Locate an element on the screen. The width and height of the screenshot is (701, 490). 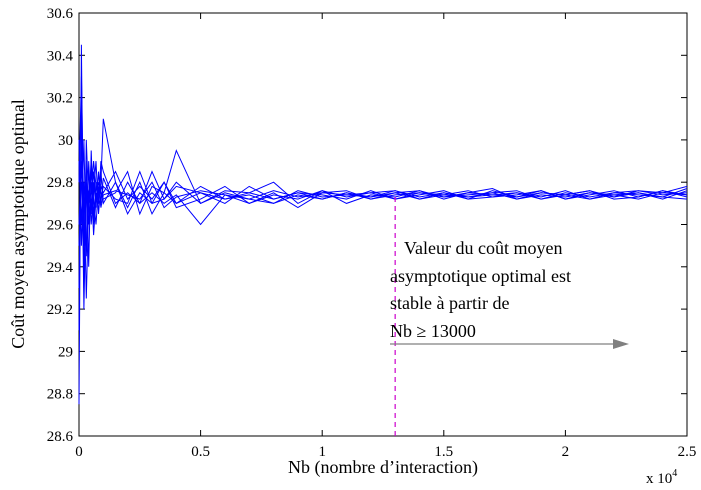
x-tick-label-2: 1 is located at coordinates (322, 452).